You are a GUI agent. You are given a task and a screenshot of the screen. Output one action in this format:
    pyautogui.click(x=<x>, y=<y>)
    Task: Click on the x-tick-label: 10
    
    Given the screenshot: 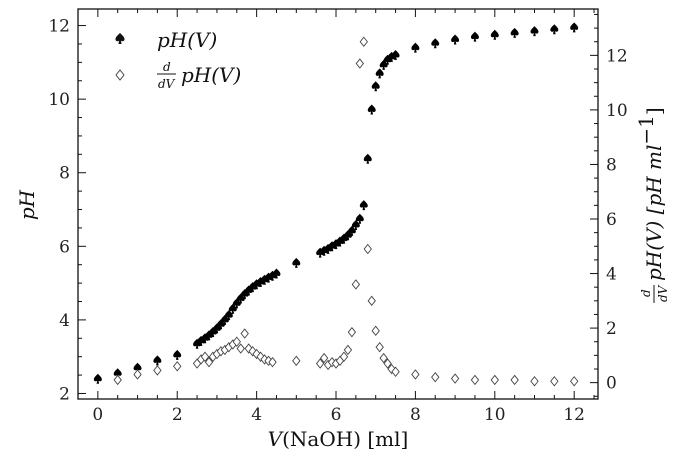 What is the action you would take?
    pyautogui.click(x=495, y=415)
    